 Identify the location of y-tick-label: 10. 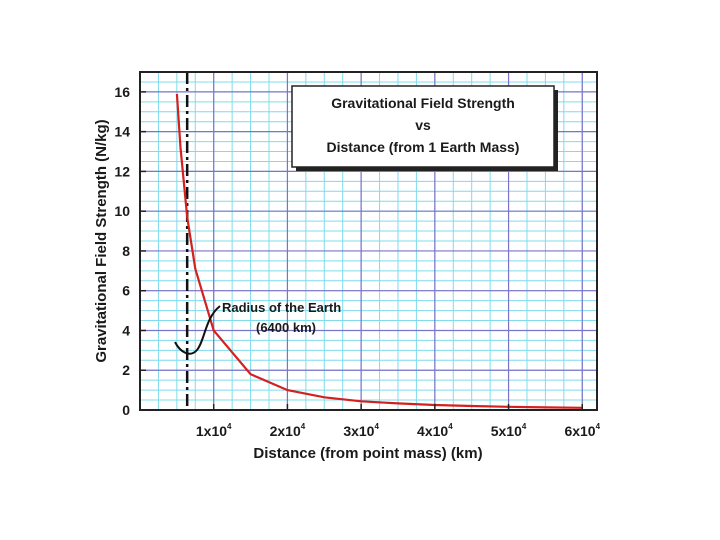
(122, 211).